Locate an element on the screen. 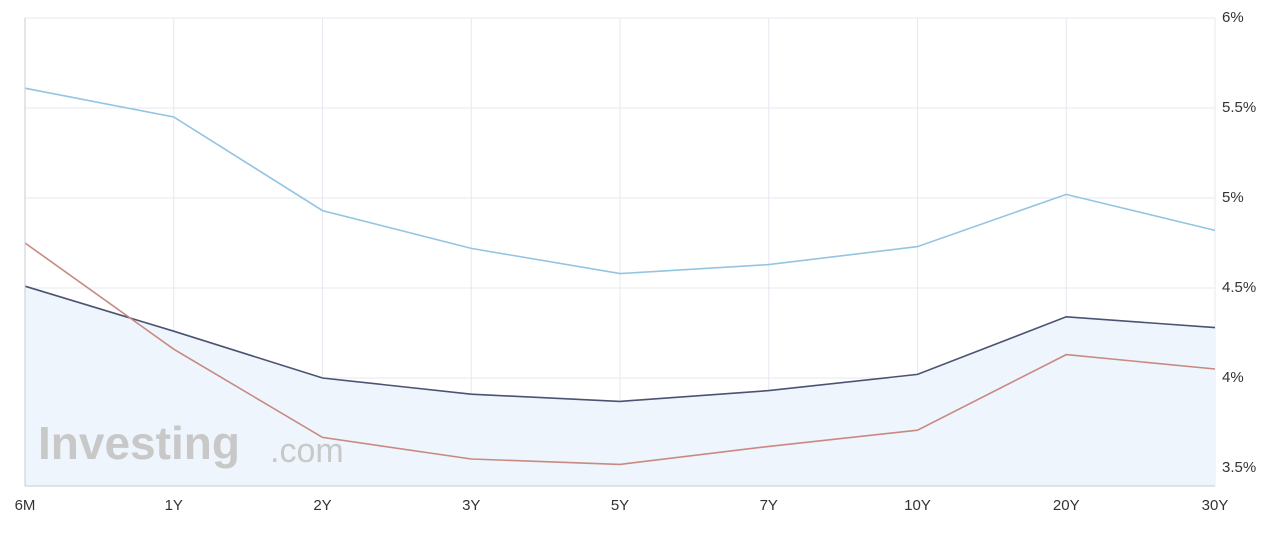  y-tick-label: 3.5% is located at coordinates (1239, 467).